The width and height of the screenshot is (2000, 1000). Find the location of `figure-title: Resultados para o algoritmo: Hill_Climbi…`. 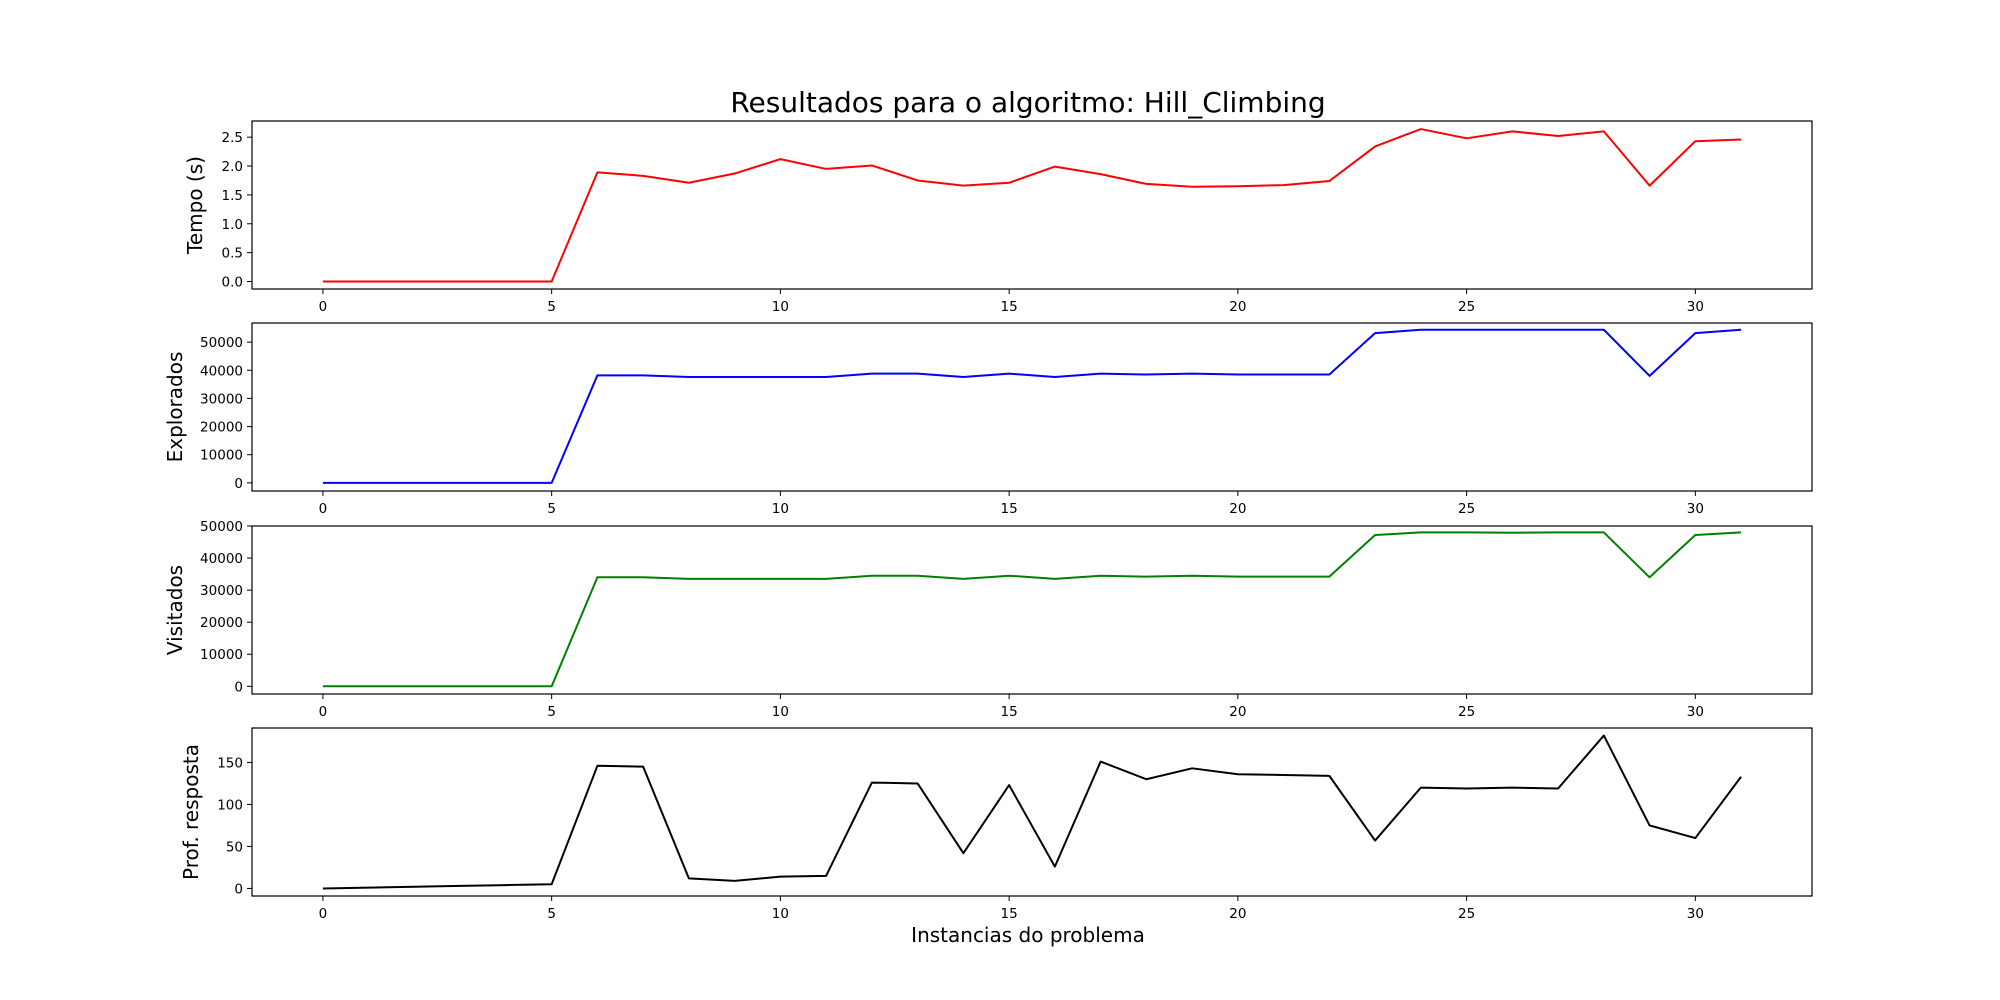

figure-title: Resultados para o algoritmo: Hill_Climbi… is located at coordinates (1027, 102).